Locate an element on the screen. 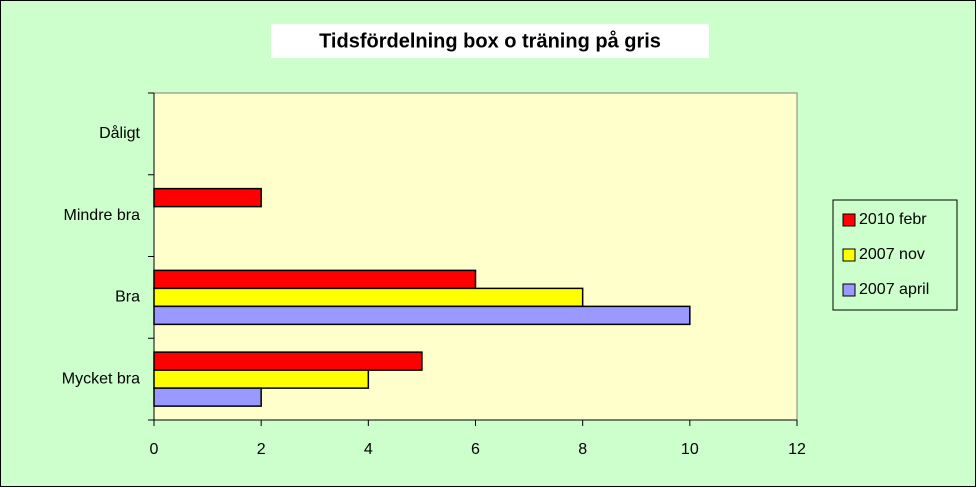 Image resolution: width=977 pixels, height=488 pixels. x-tick-label: 6 is located at coordinates (475, 449).